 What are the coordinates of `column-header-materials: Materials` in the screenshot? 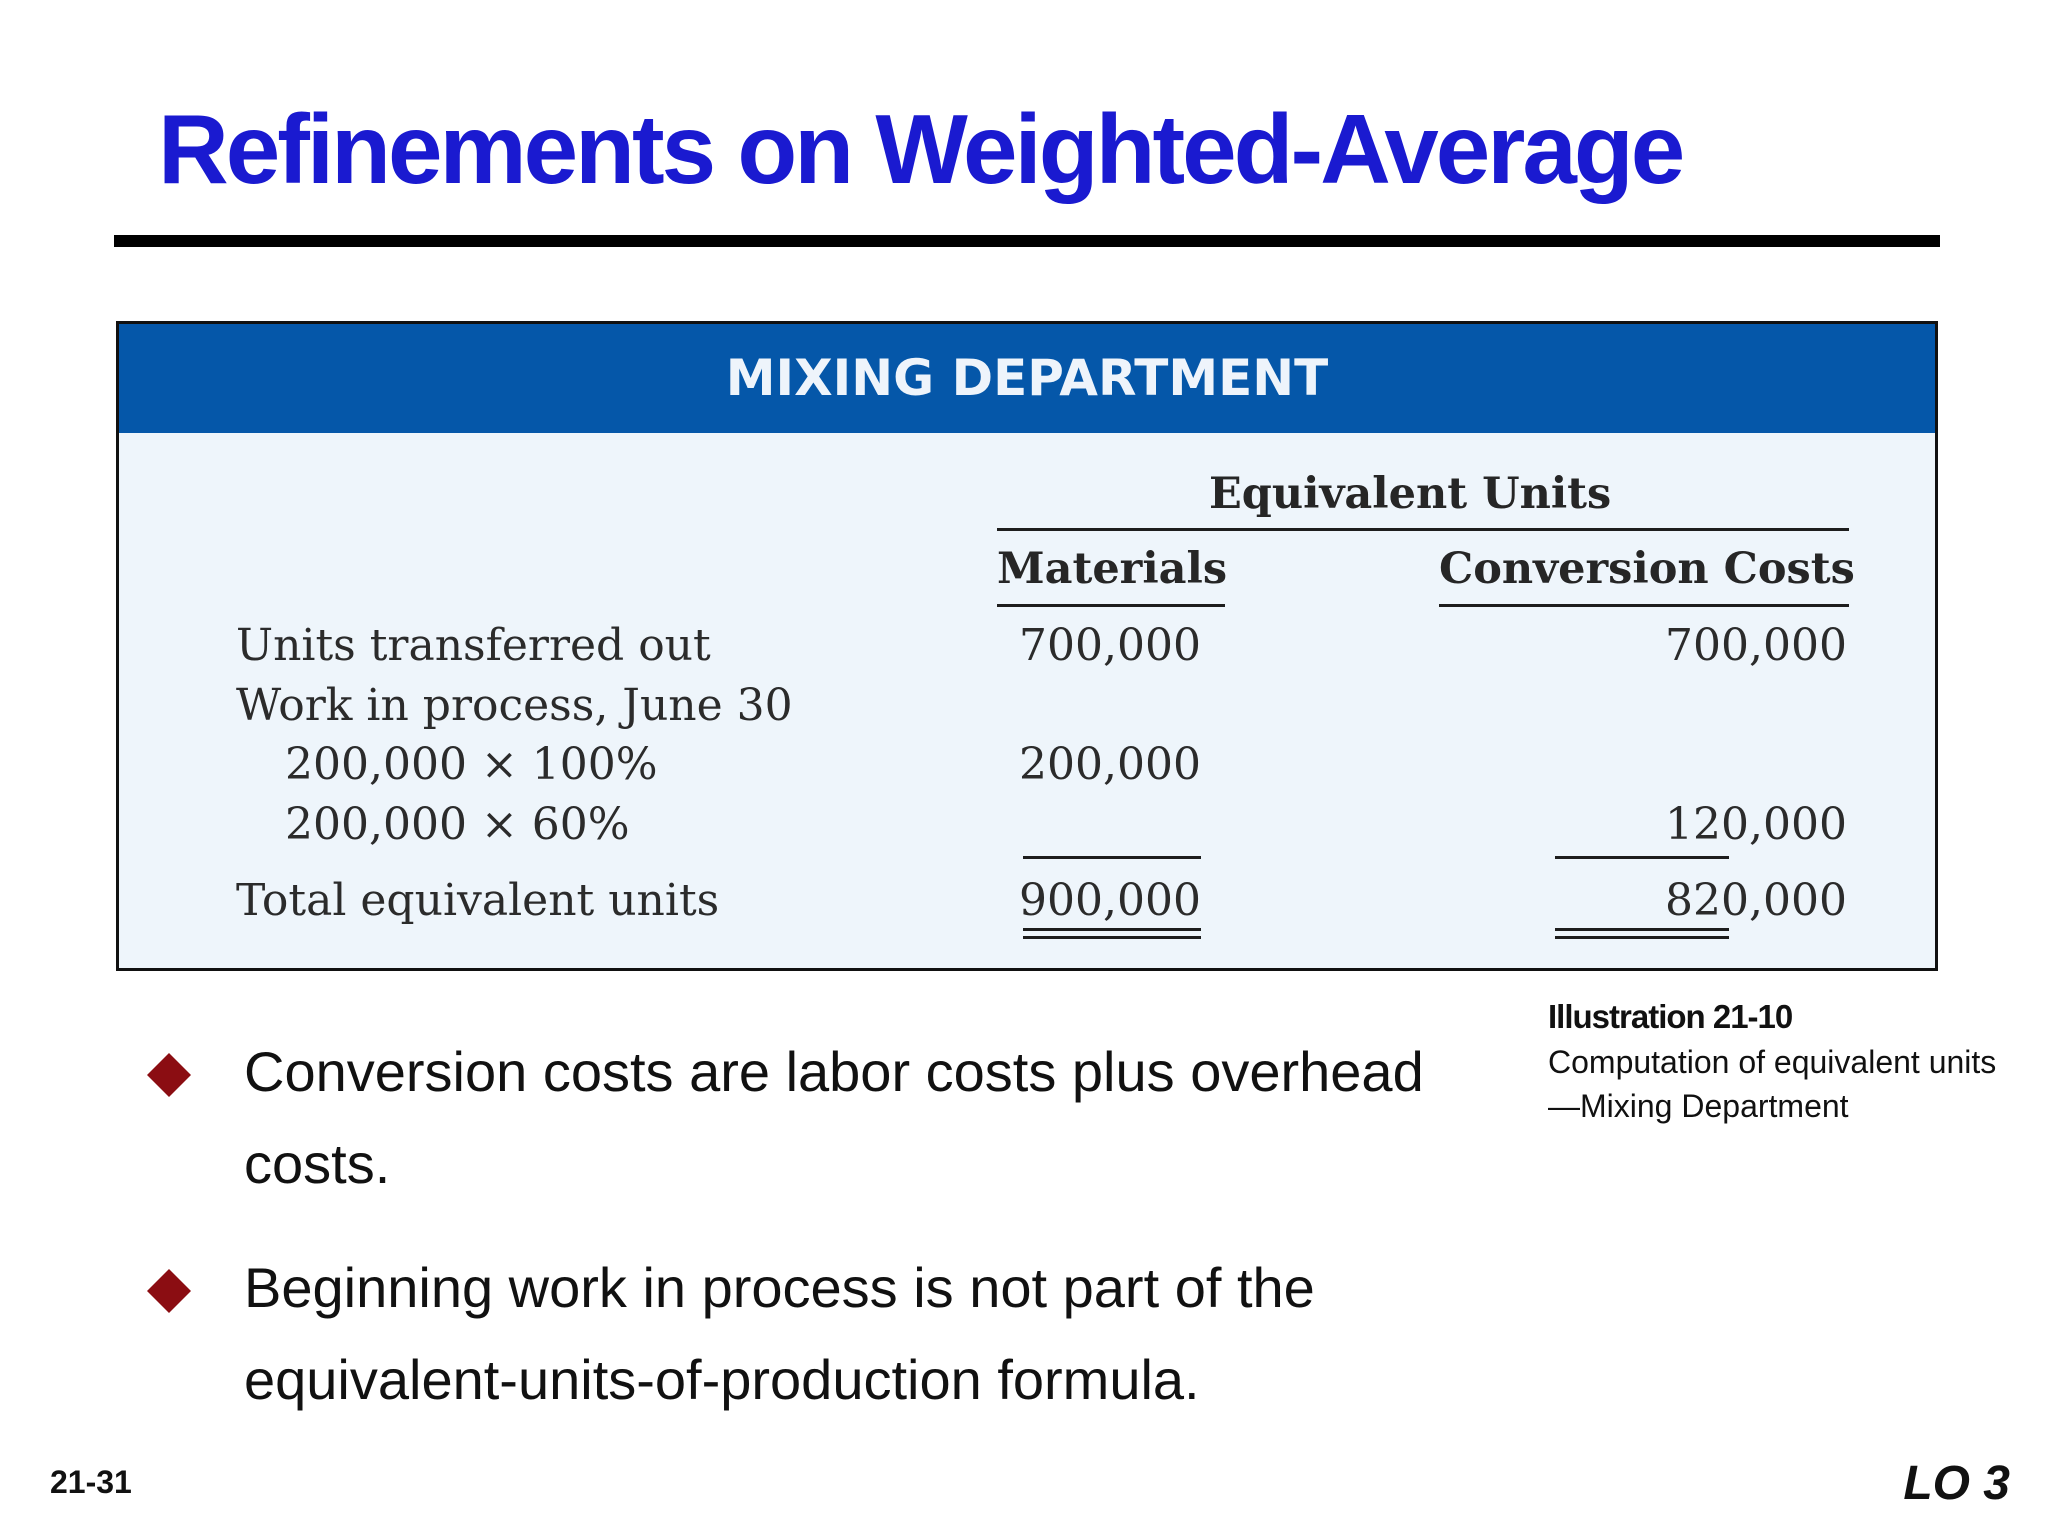 It's located at (1112, 569).